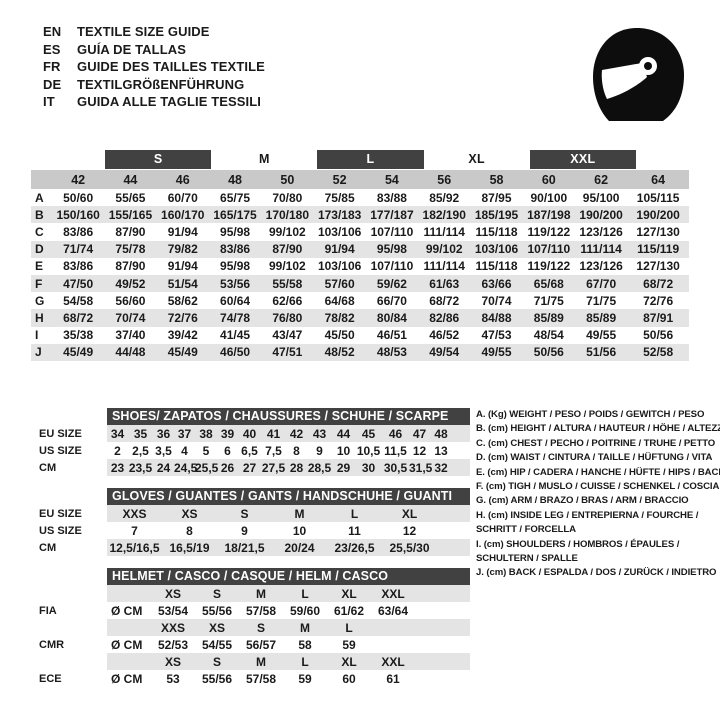 This screenshot has width=720, height=701. What do you see at coordinates (117, 467) in the screenshot?
I see `table-cell: 23` at bounding box center [117, 467].